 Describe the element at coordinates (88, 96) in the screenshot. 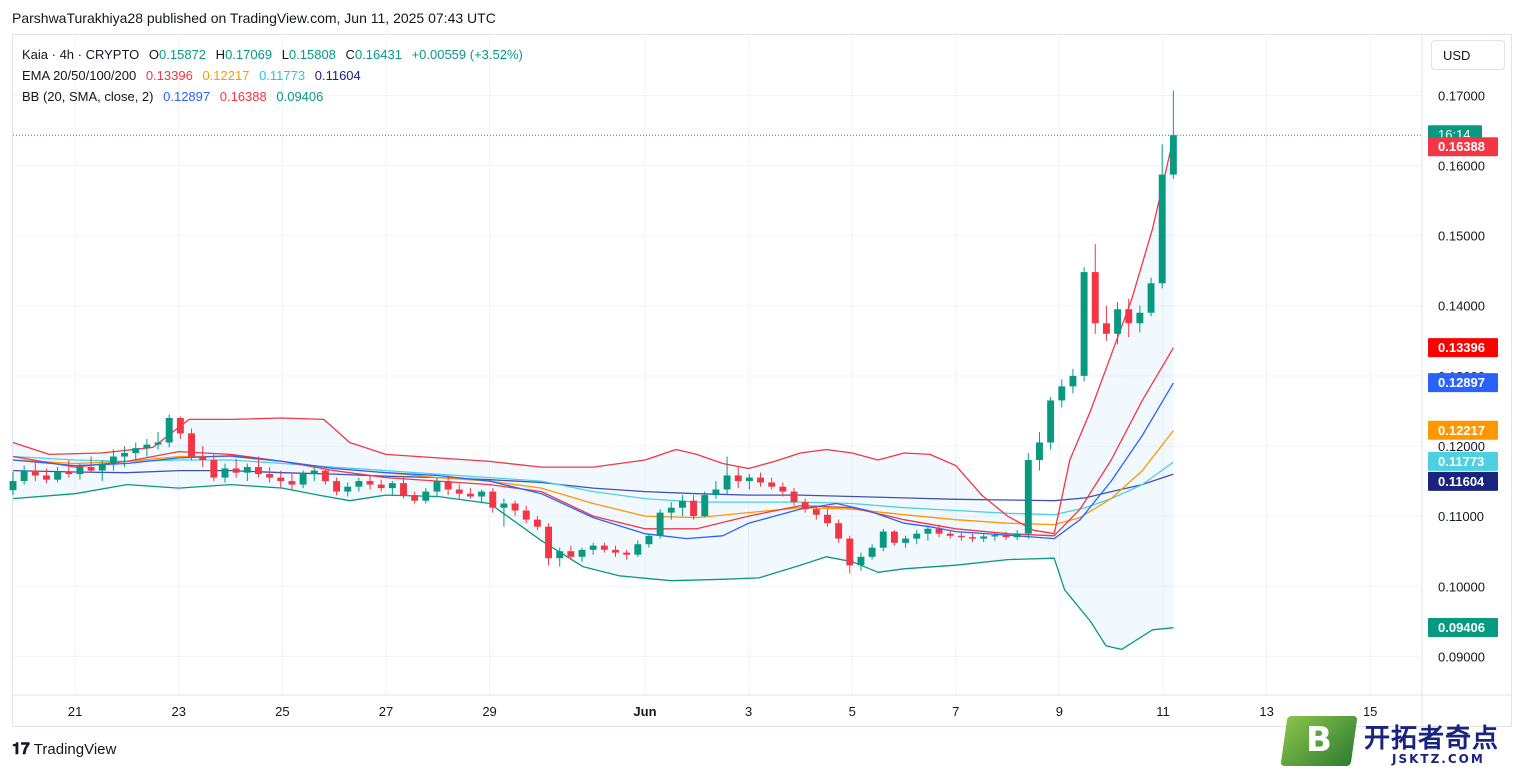

I see `bb-label: BB (20, SMA, close, 2)` at that location.